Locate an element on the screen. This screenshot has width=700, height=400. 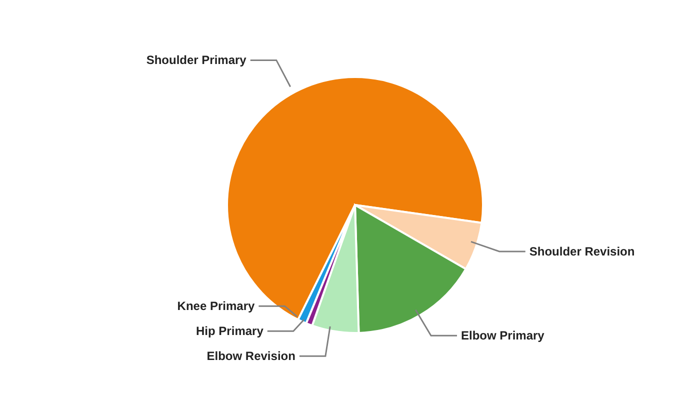
slice-label: Knee Primary is located at coordinates (216, 306).